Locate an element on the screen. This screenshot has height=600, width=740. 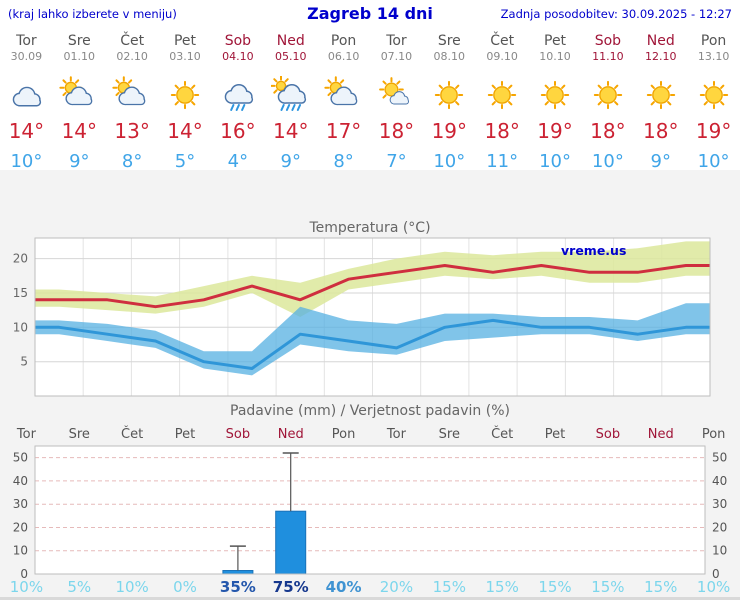
footer-strip is located at coordinates (370, 598).